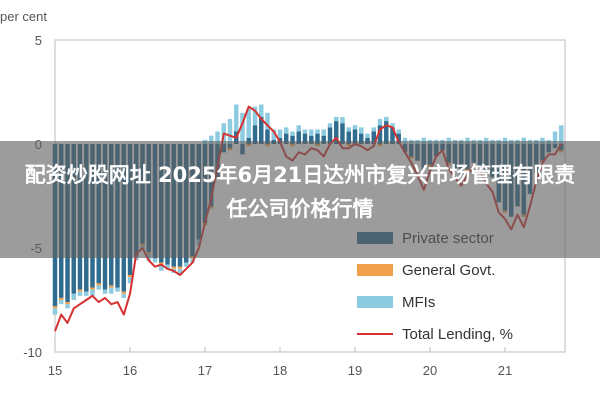 The height and width of the screenshot is (400, 600). What do you see at coordinates (448, 270) in the screenshot?
I see `legend-label: General Govt.` at bounding box center [448, 270].